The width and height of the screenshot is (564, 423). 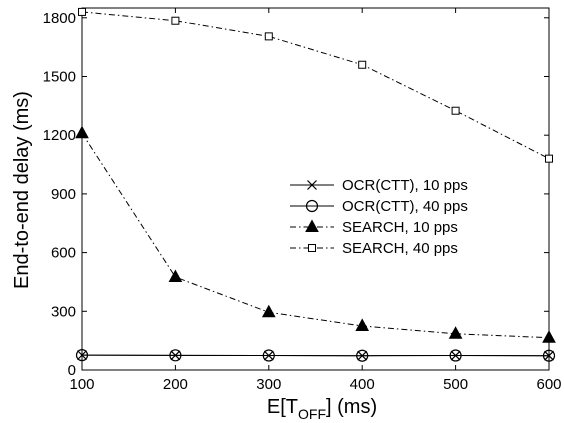 What do you see at coordinates (405, 206) in the screenshot?
I see `legend-label: OCR(CTT), 40 pps` at bounding box center [405, 206].